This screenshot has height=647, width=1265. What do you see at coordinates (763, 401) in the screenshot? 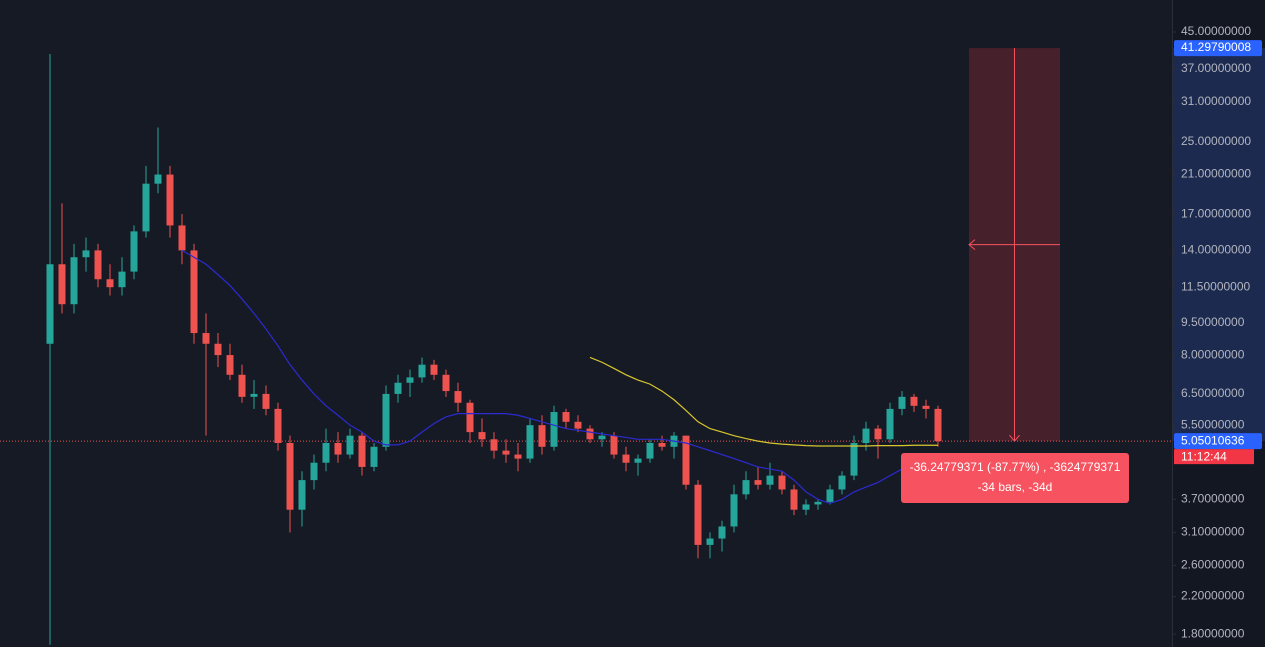
I see `moving-average-line` at bounding box center [763, 401].